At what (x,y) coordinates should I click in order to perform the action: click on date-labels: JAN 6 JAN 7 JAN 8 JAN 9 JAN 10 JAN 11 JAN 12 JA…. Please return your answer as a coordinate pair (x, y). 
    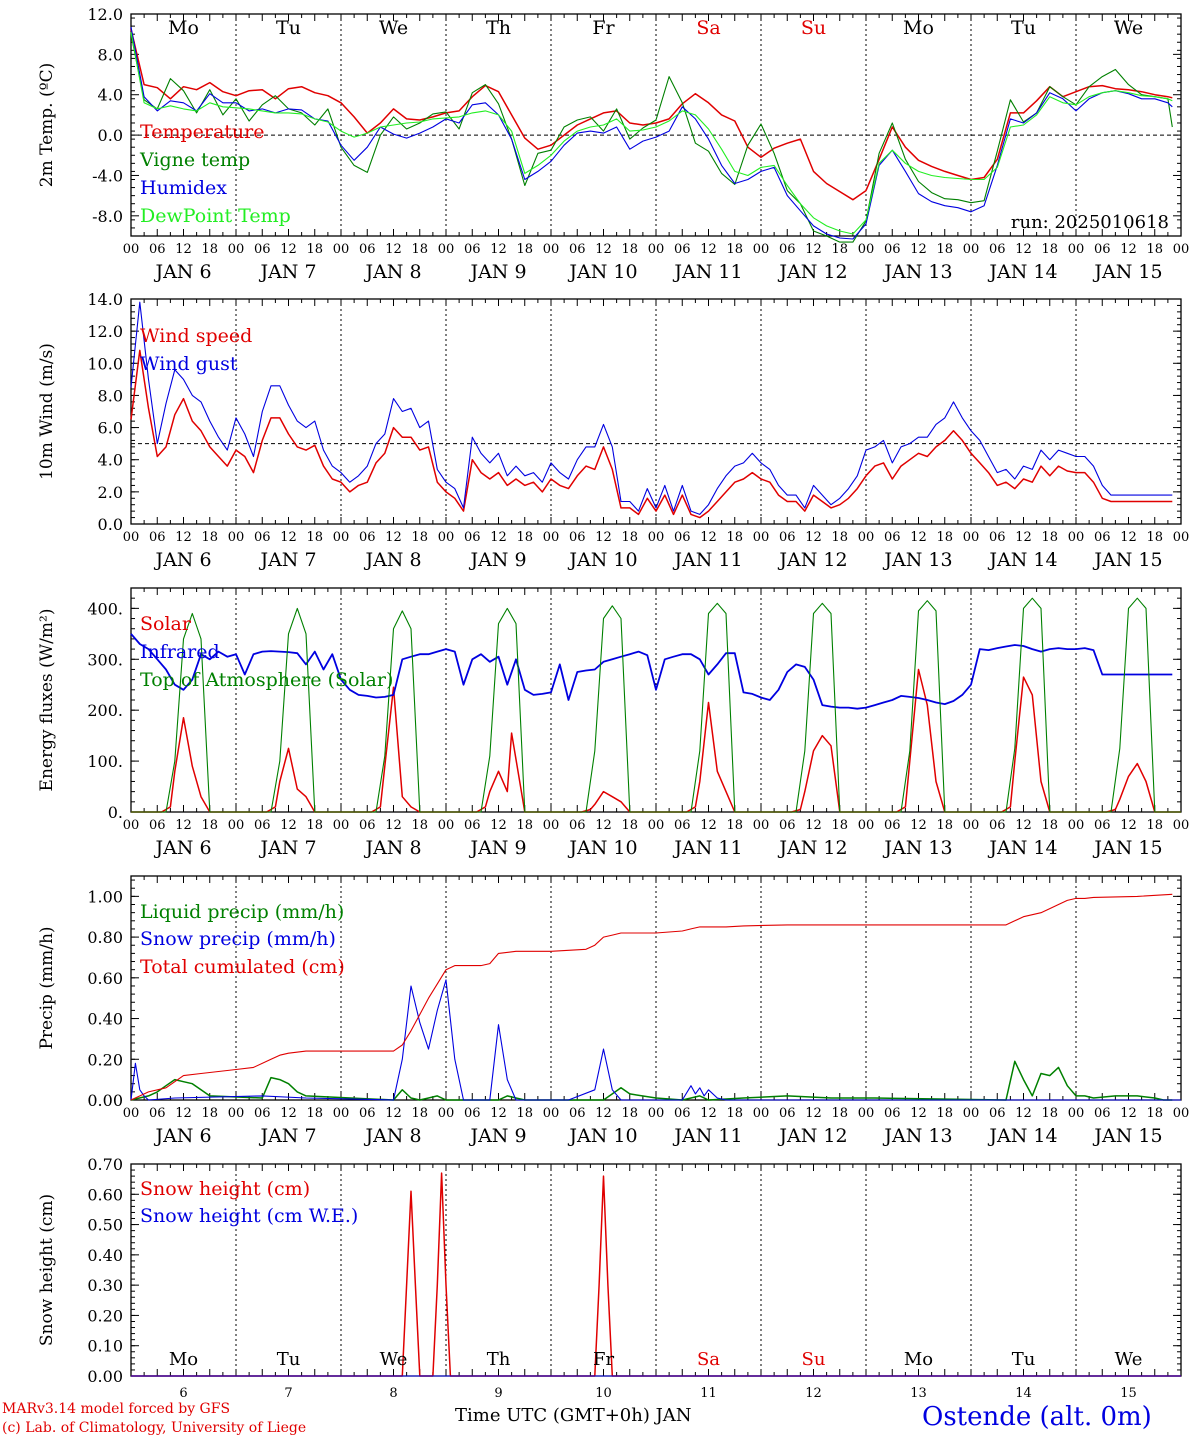
    Looking at the image, I should click on (657, 848).